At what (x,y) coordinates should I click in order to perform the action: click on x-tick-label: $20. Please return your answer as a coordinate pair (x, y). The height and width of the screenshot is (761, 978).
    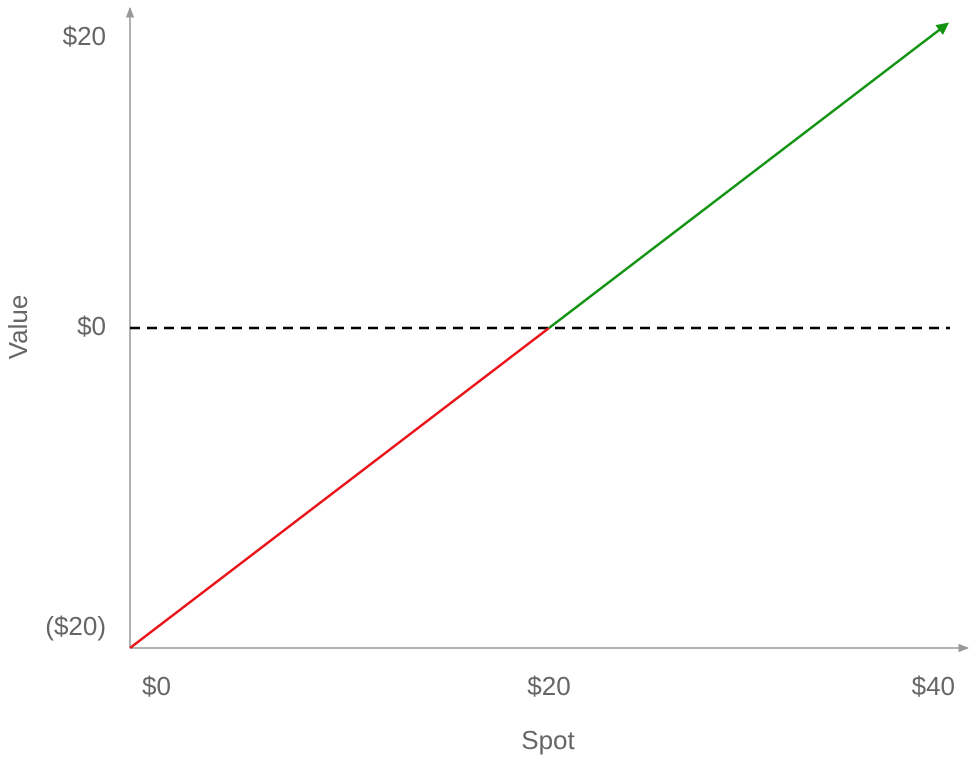
    Looking at the image, I should click on (548, 686).